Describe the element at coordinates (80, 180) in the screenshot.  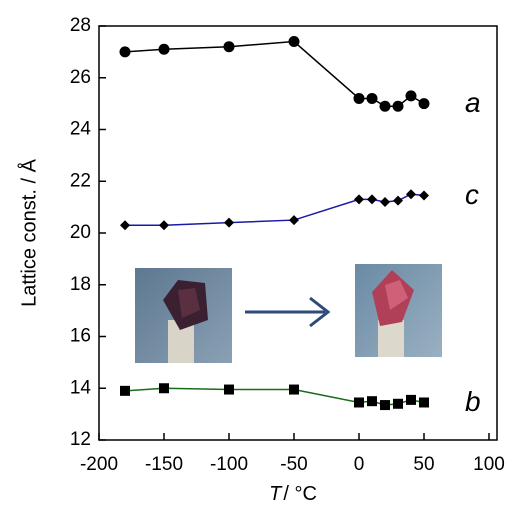
I see `y-tick-label: 22` at that location.